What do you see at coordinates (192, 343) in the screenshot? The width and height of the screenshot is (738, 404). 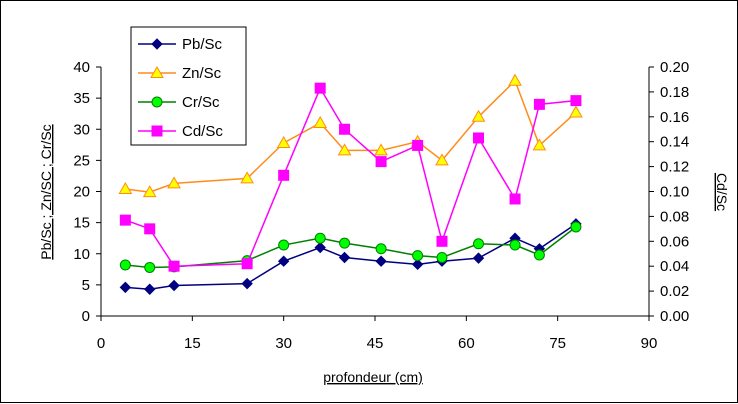 I see `x-tick-label: 15` at bounding box center [192, 343].